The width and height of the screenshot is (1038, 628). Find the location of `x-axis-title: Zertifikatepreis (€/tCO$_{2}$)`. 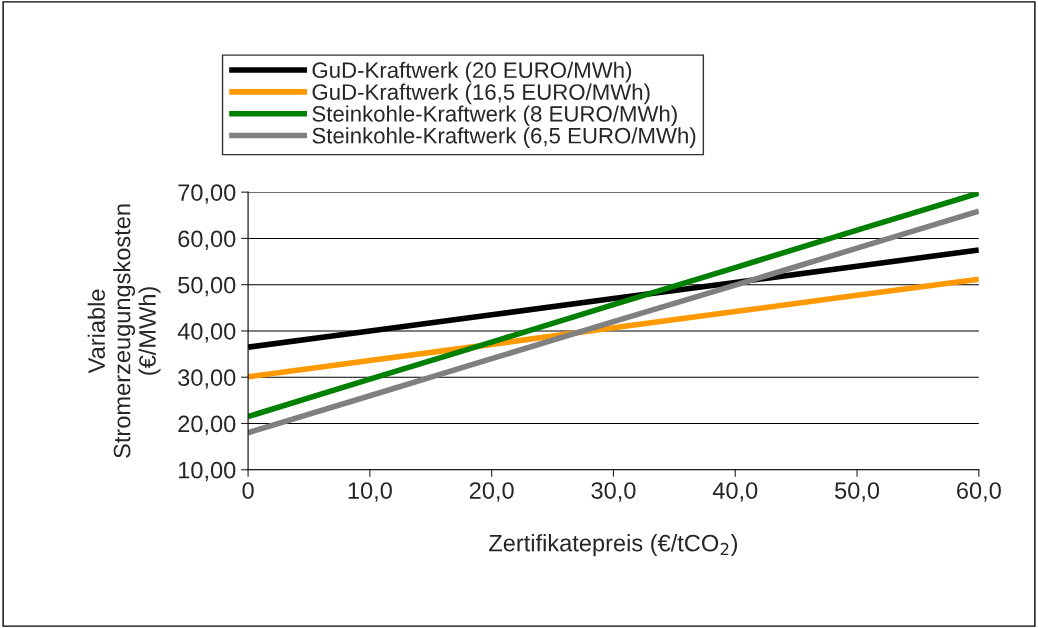

x-axis-title: Zertifikatepreis (€/tCO$_{2}$) is located at coordinates (613, 545).